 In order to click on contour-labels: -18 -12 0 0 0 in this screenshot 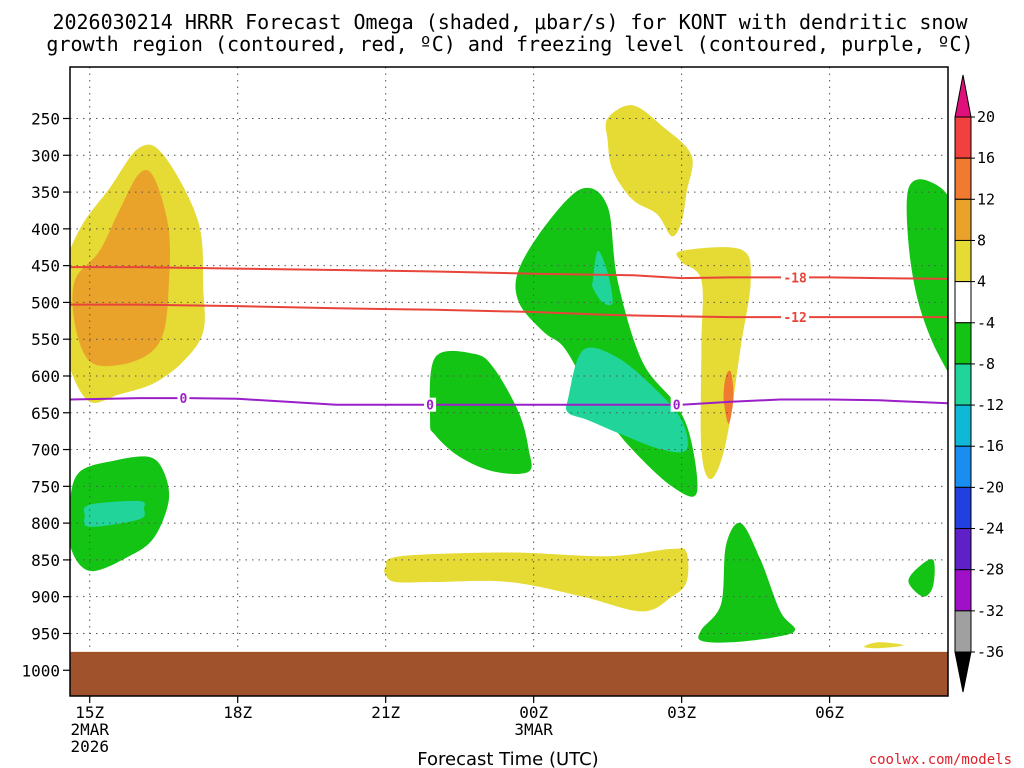, I will do `click(493, 342)`.